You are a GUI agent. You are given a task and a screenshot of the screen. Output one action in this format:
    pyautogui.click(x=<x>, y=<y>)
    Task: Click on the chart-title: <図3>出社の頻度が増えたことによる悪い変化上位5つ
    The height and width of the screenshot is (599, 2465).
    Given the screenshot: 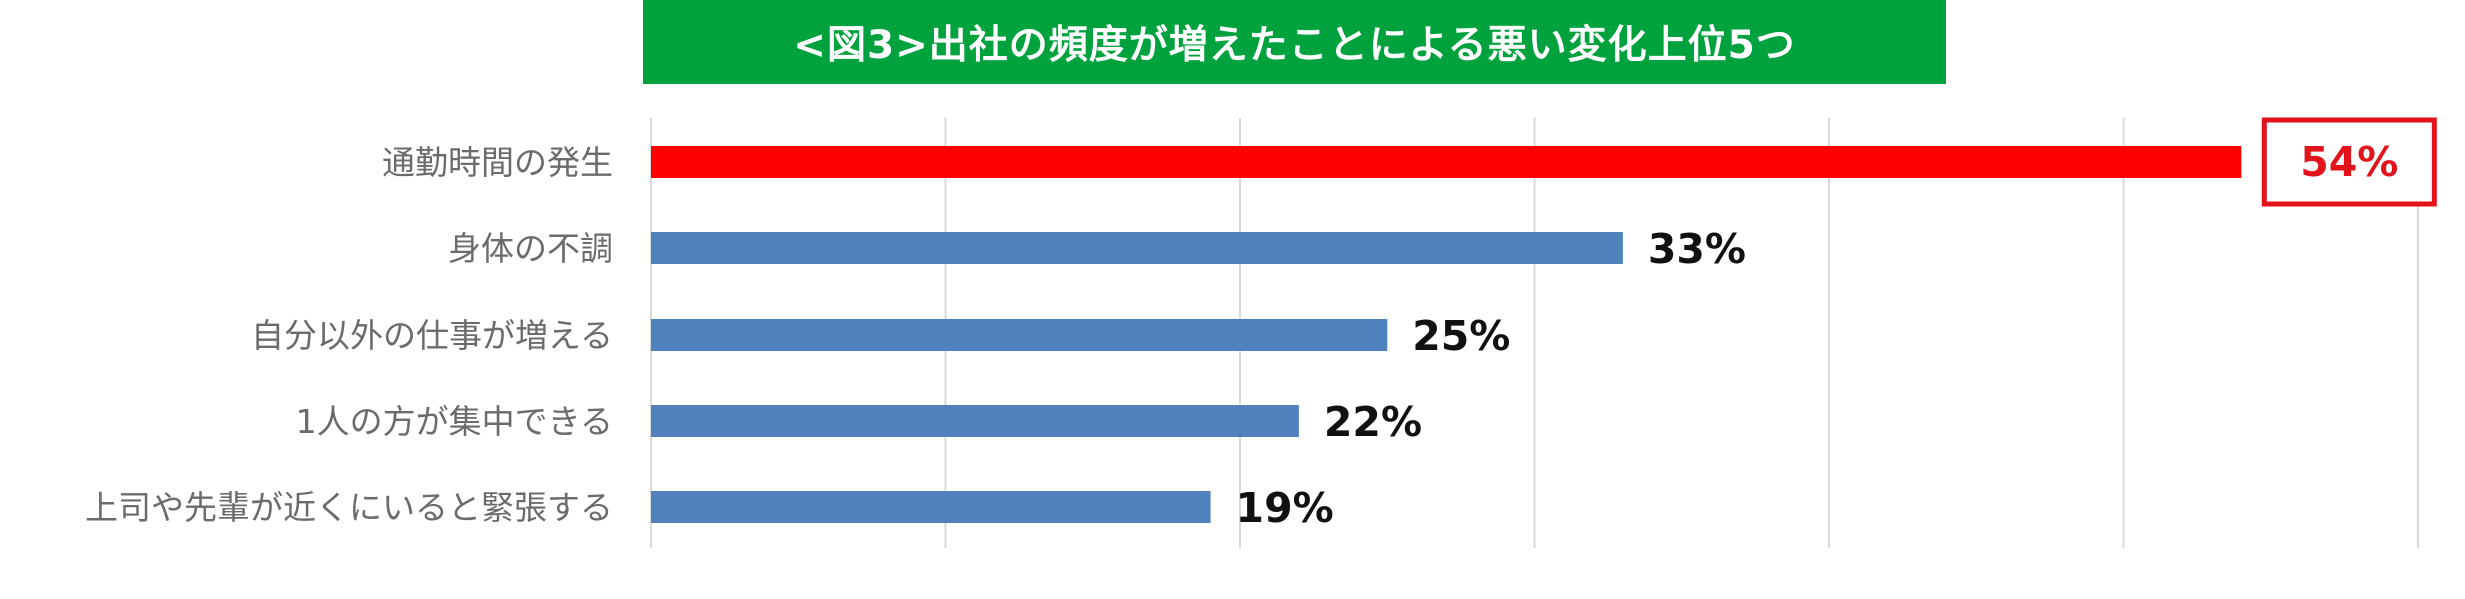 What is the action you would take?
    pyautogui.click(x=1294, y=45)
    